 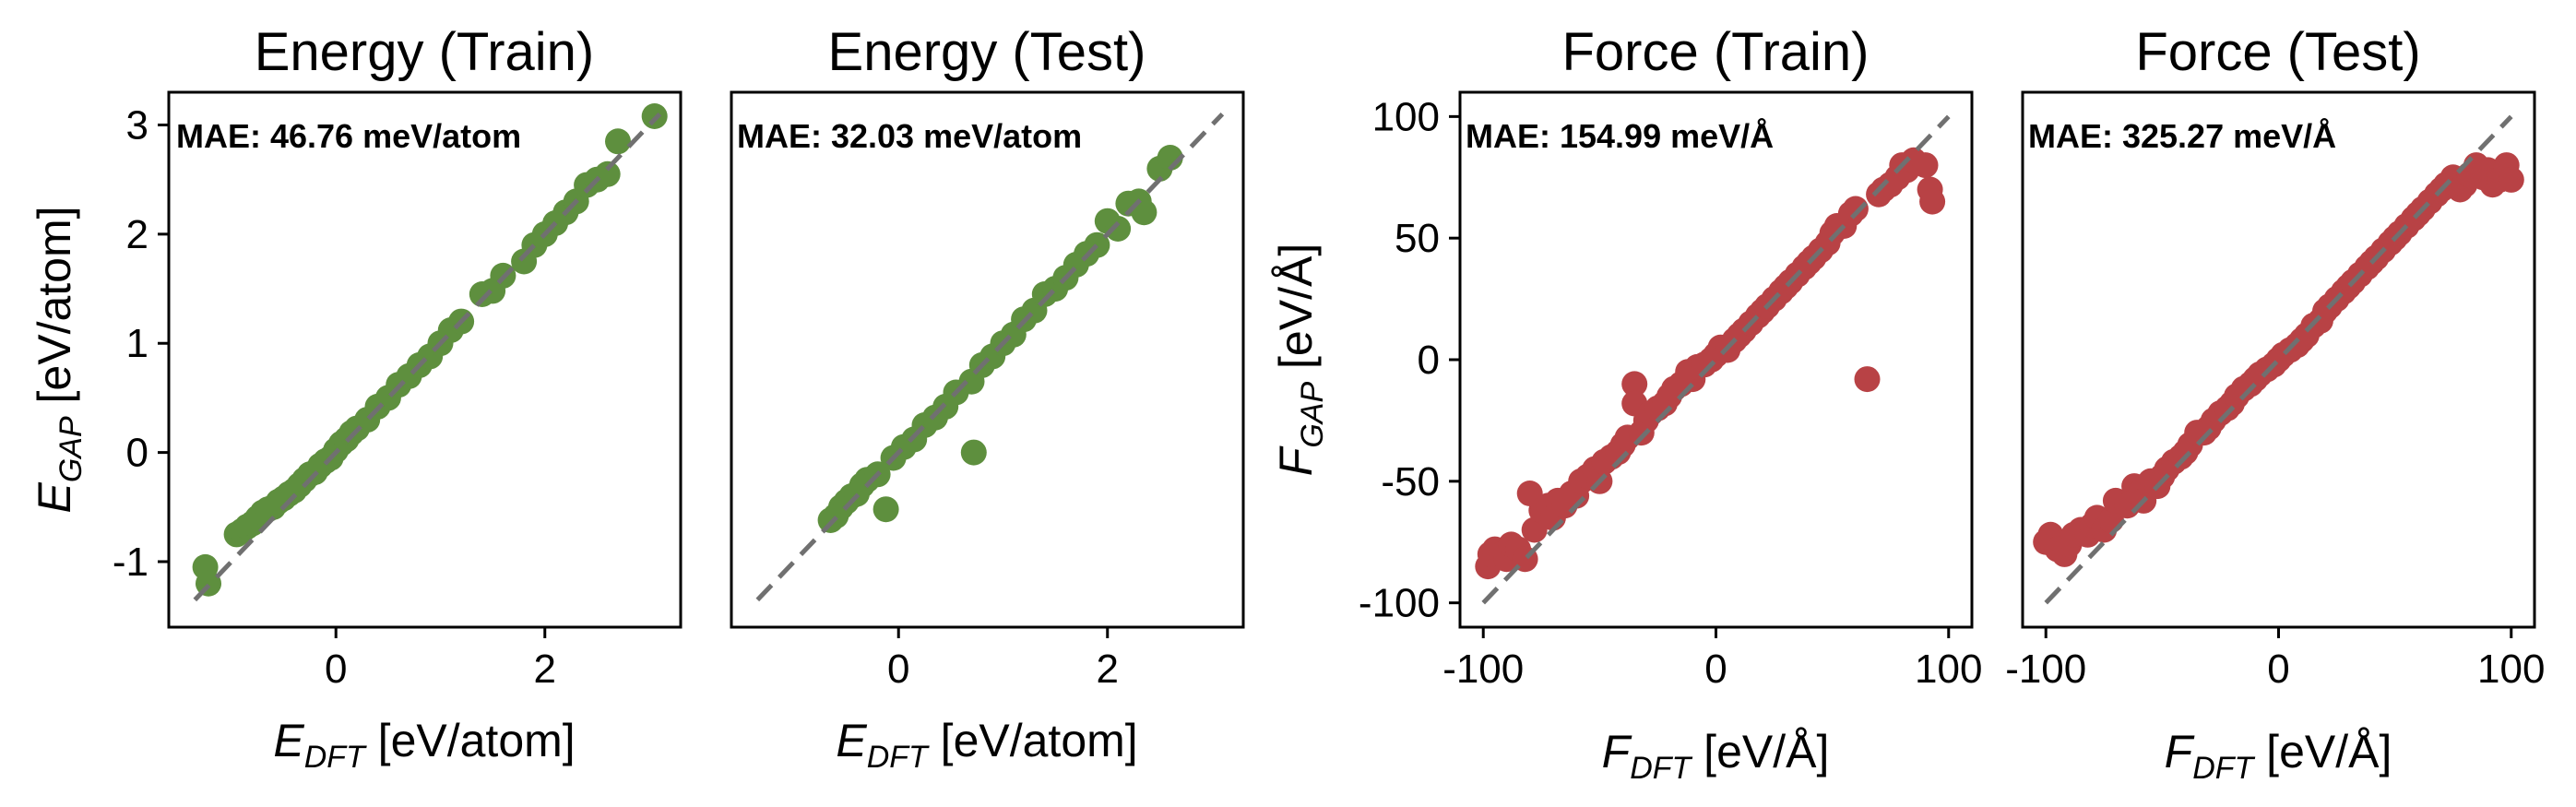 I want to click on y-tick-label: -100, so click(x=1400, y=603).